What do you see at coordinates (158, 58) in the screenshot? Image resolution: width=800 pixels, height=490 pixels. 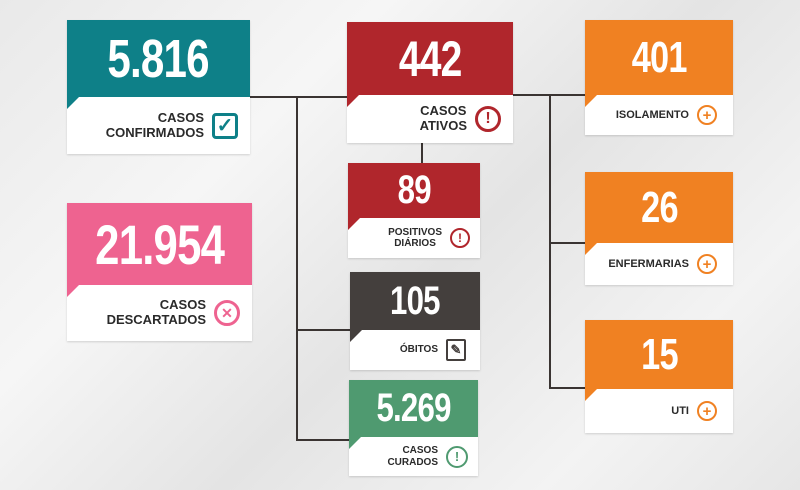 I see `confirmed-value: 5.816` at bounding box center [158, 58].